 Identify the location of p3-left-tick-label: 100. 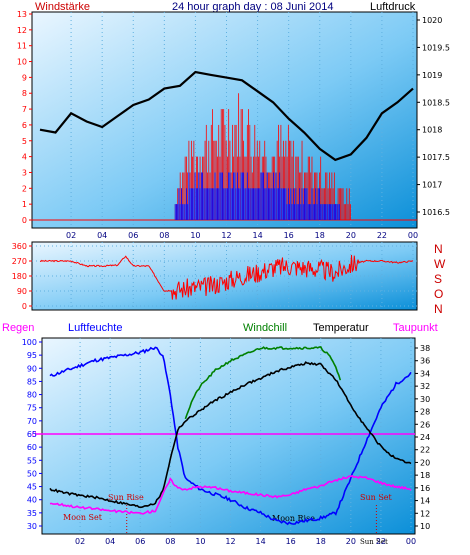
(29, 342).